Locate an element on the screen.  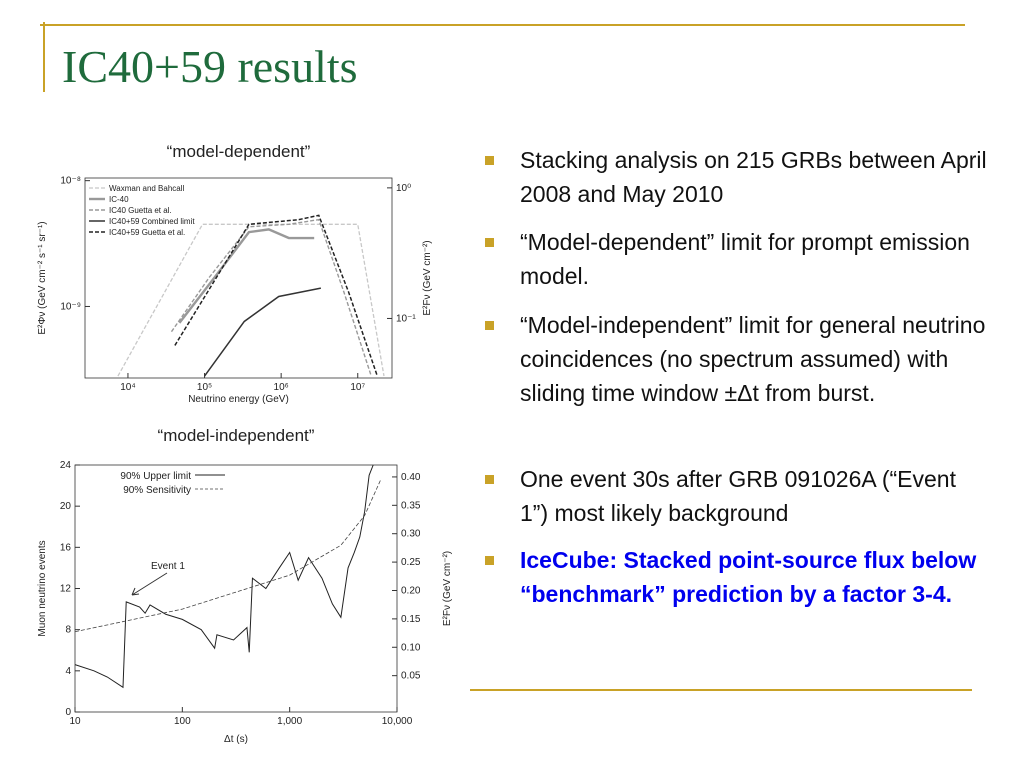
y2-tick-label: 0.15 is located at coordinates (411, 619).